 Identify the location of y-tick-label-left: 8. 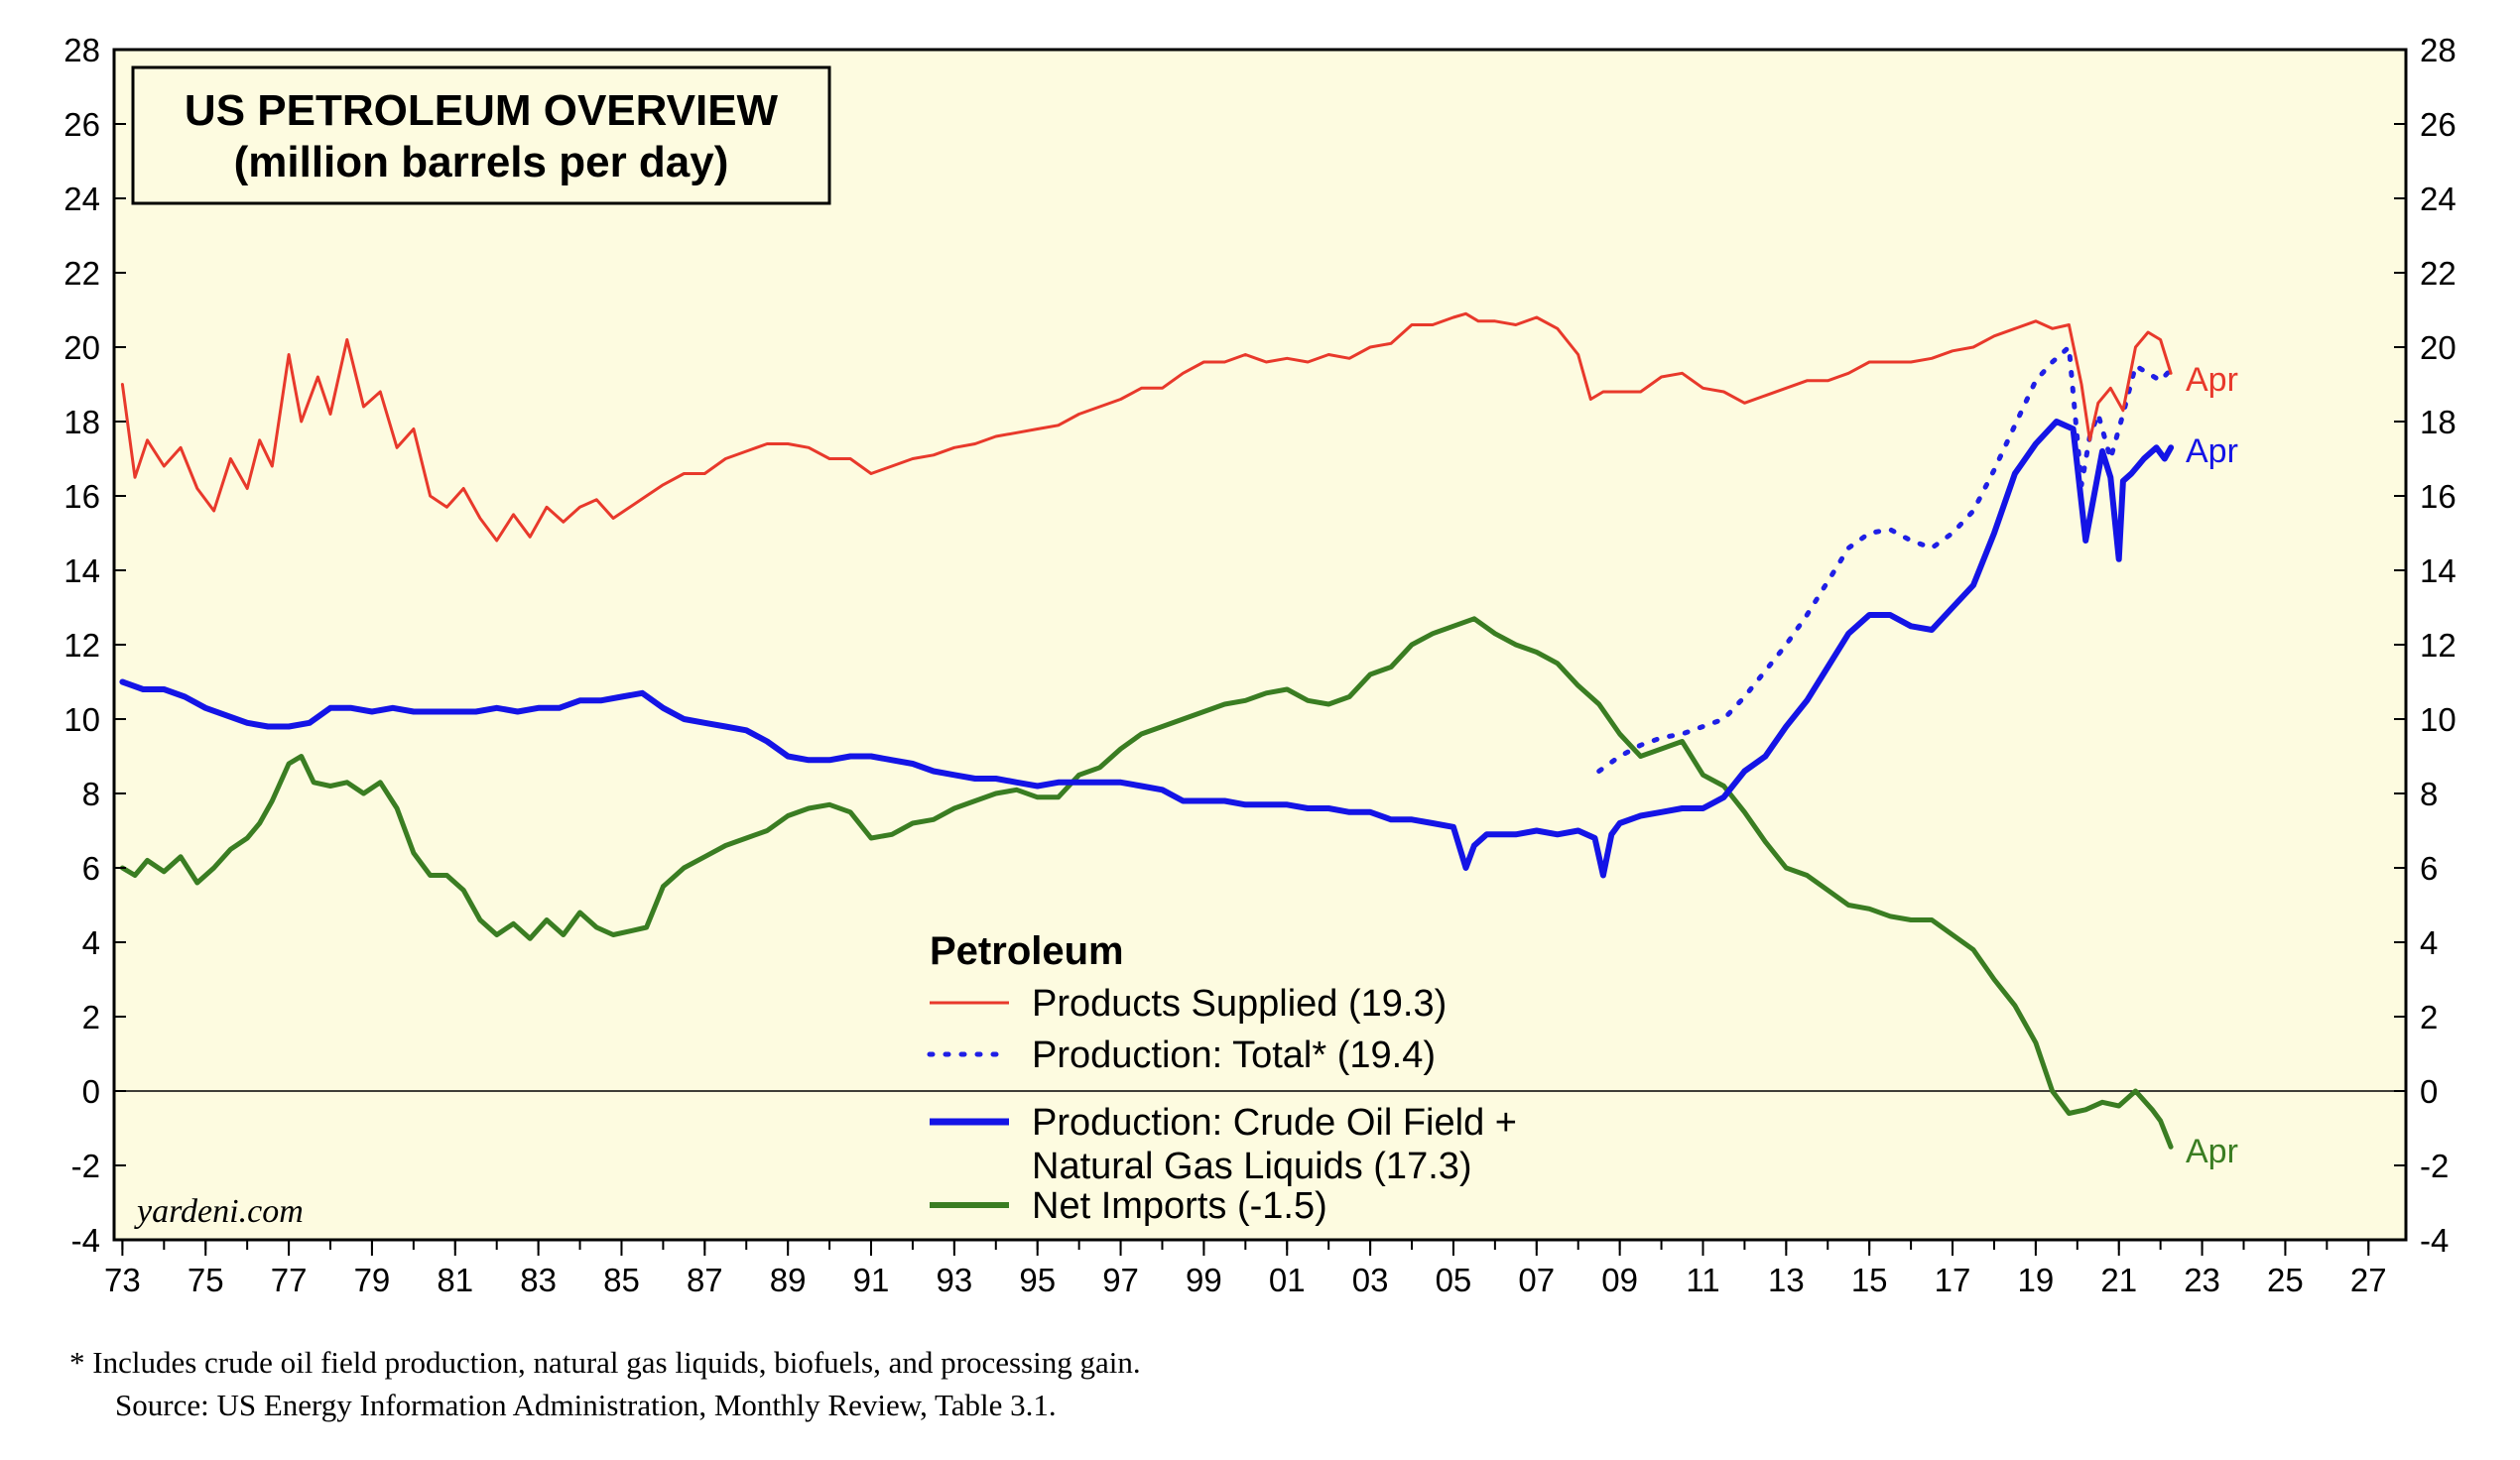
(91, 794).